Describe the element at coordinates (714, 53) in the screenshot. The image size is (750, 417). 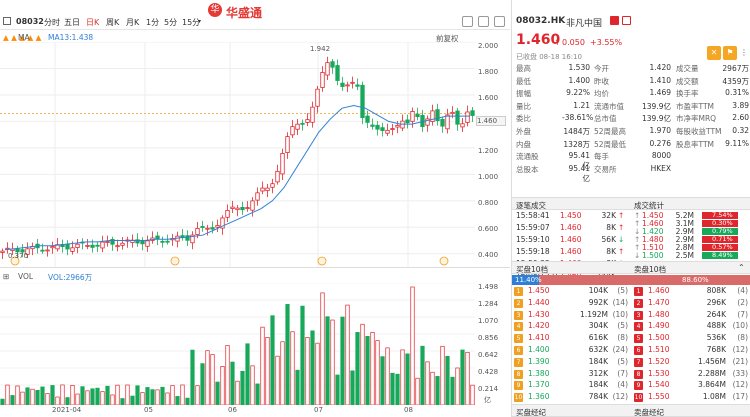
I see `alert-icon: ✕` at that location.